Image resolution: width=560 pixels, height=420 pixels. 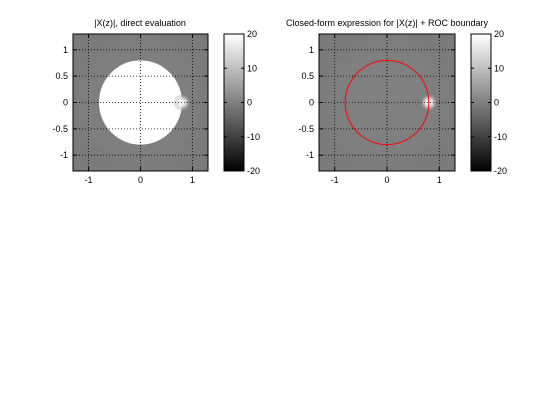 What do you see at coordinates (182, 102) in the screenshot?
I see `panel1-peak` at bounding box center [182, 102].